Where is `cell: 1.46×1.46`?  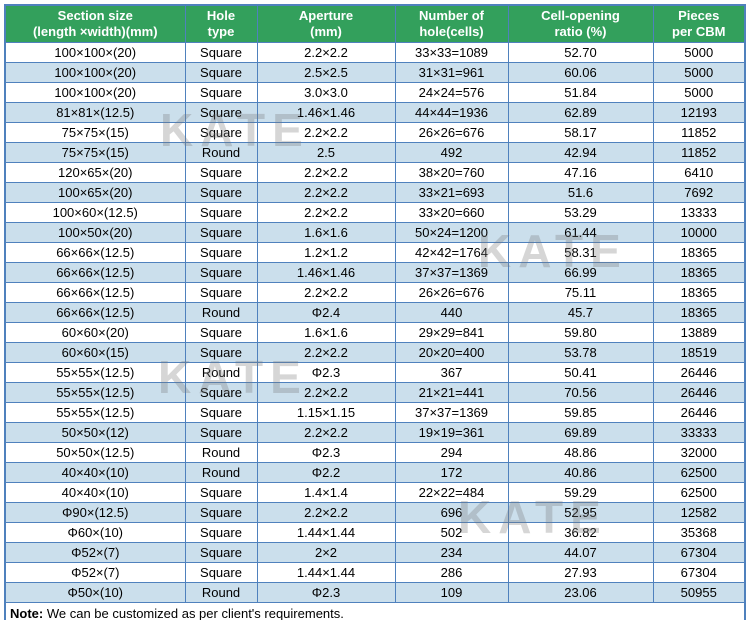
cell: 1.46×1.46 is located at coordinates (326, 272).